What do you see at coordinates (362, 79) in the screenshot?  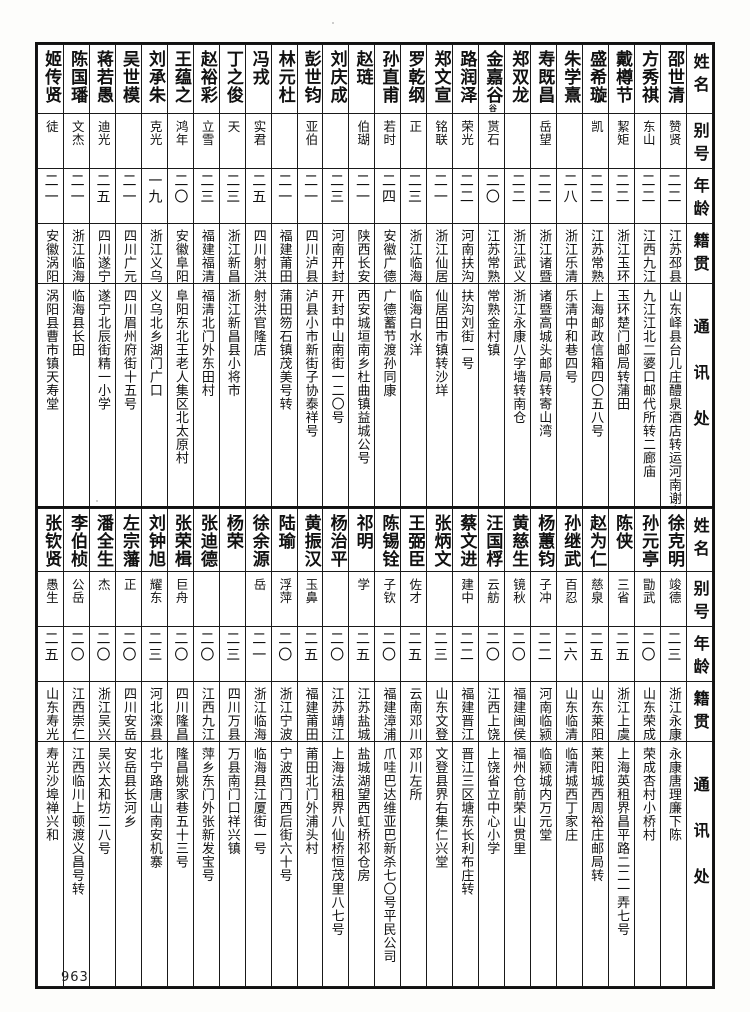 I see `cell-name: 赵琏` at bounding box center [362, 79].